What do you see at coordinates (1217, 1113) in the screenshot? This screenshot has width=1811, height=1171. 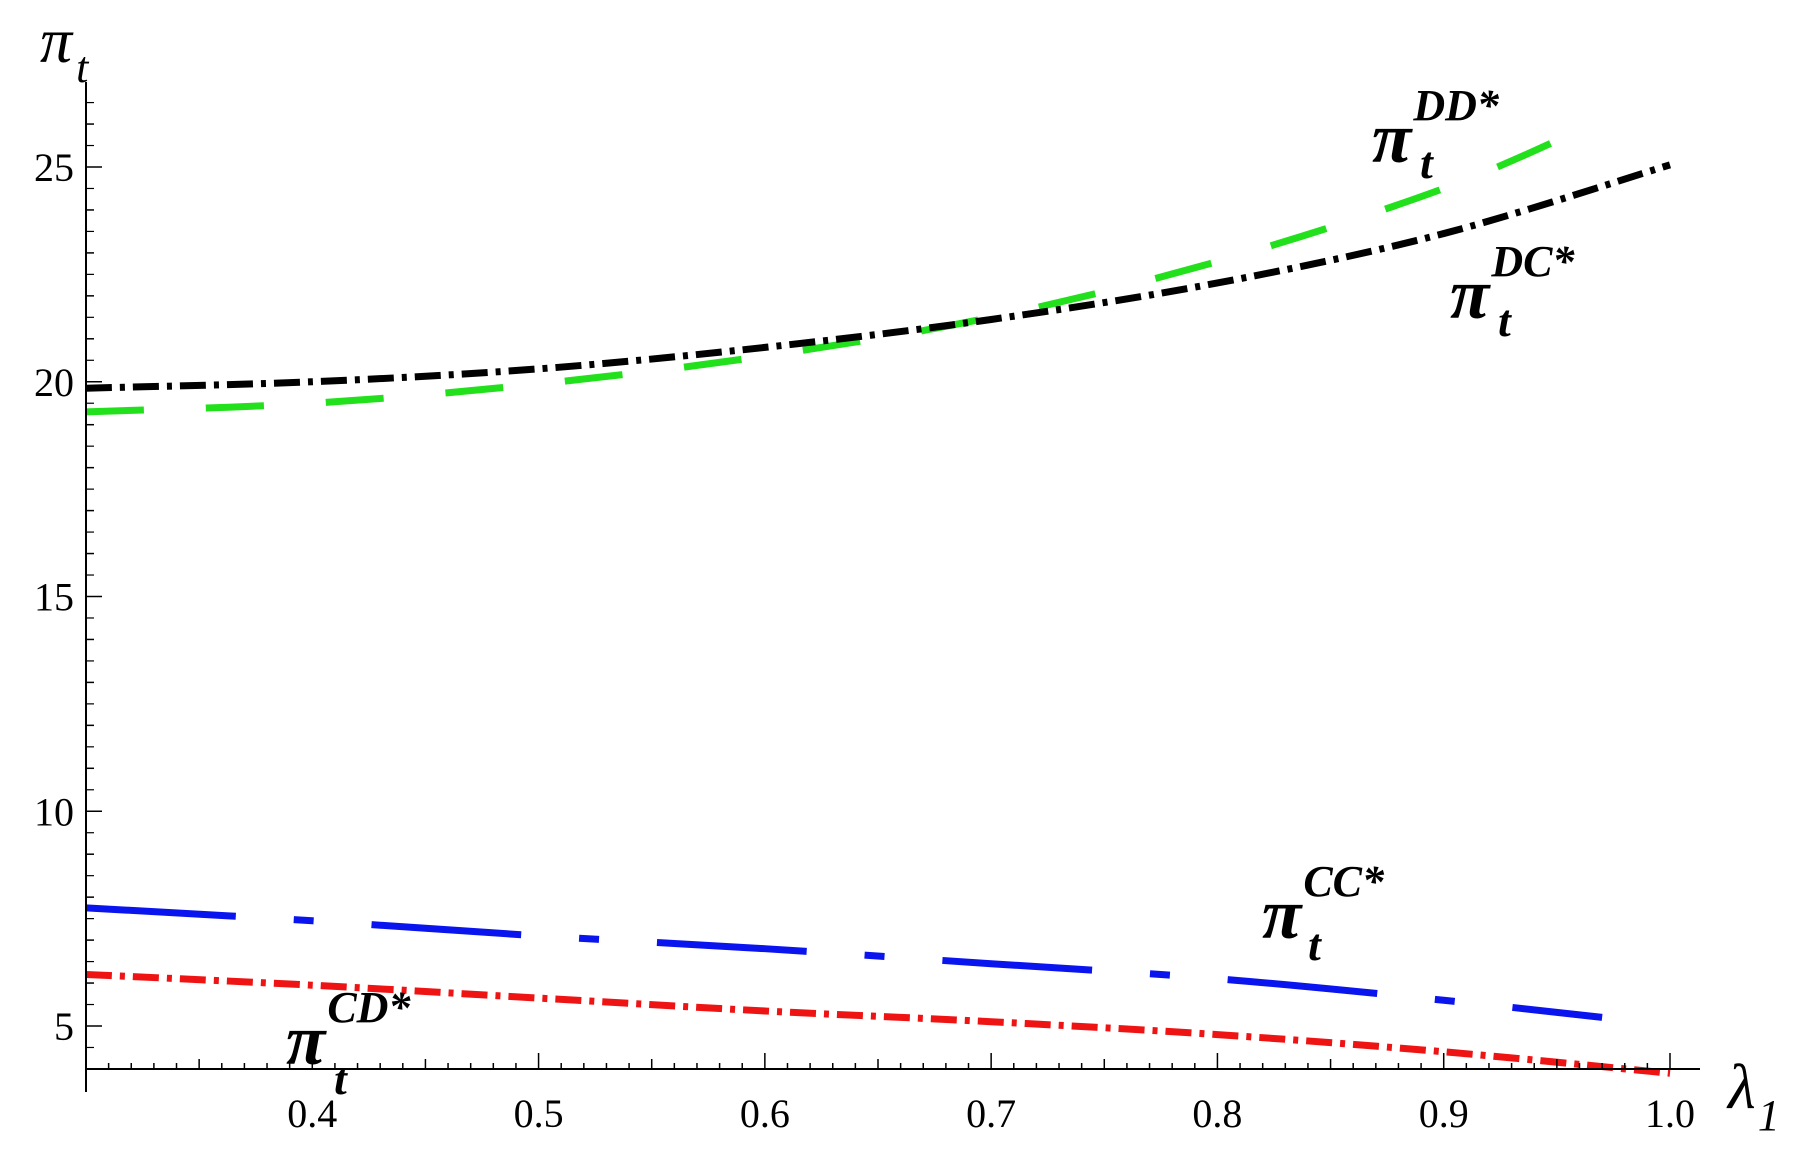 I see `x-tick-label: 0.8` at bounding box center [1217, 1113].